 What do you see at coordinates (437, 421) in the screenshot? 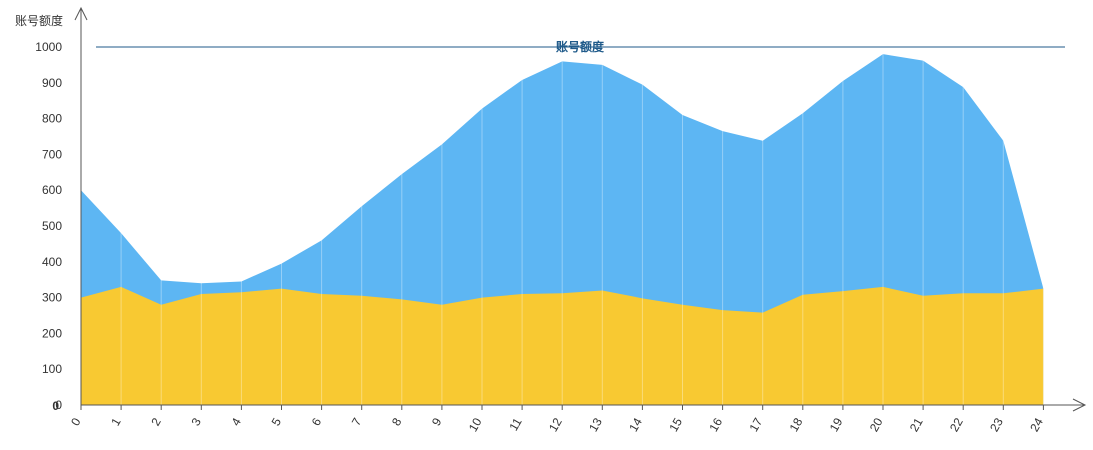
I see `x-tick-label: 9` at bounding box center [437, 421].